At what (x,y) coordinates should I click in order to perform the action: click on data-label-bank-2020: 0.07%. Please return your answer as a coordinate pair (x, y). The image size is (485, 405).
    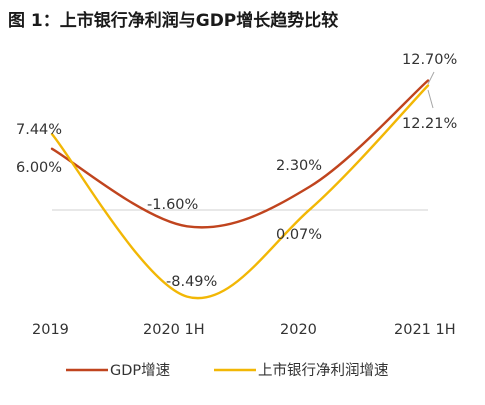
    Looking at the image, I should click on (299, 235).